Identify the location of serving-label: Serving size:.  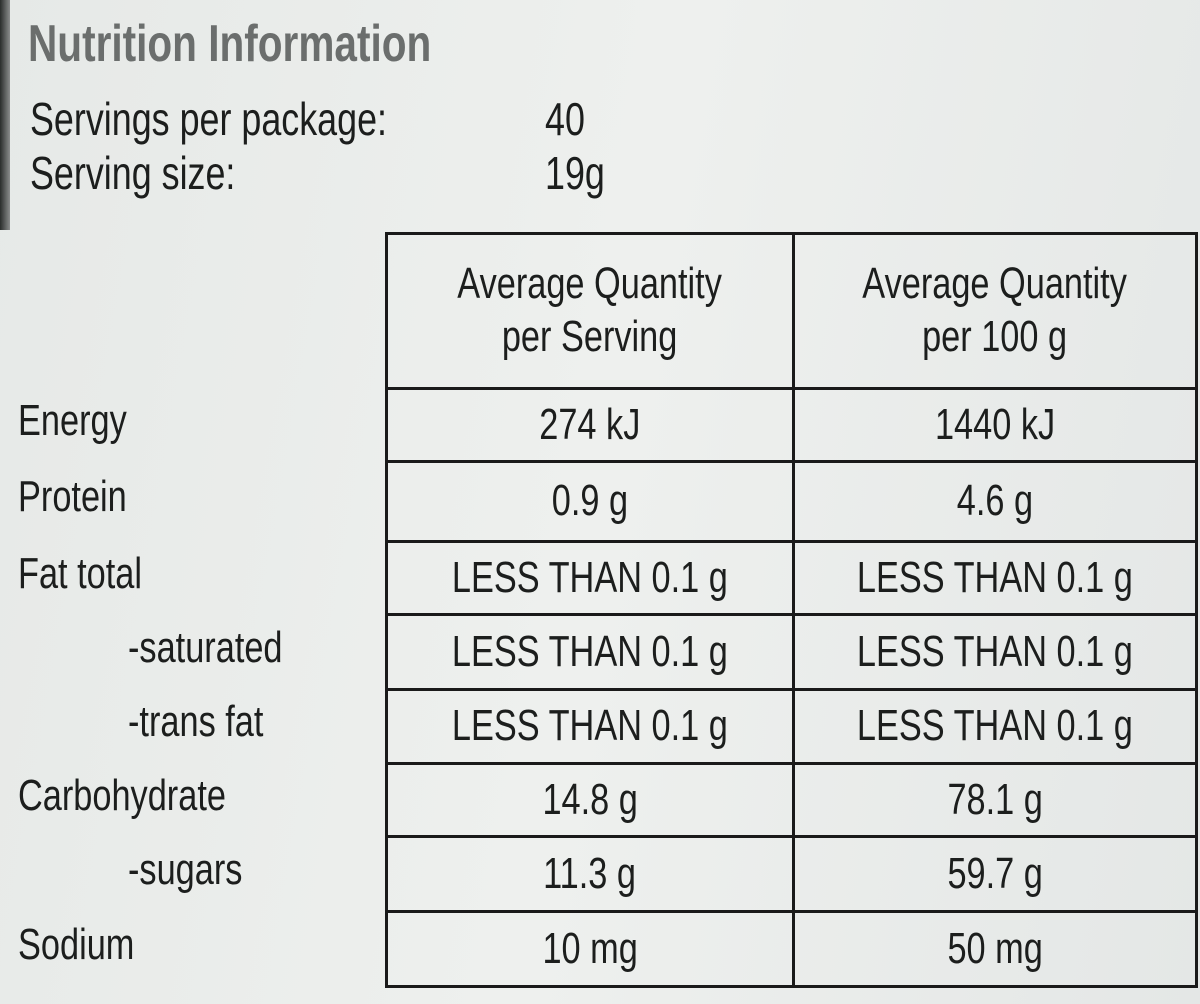
(133, 173).